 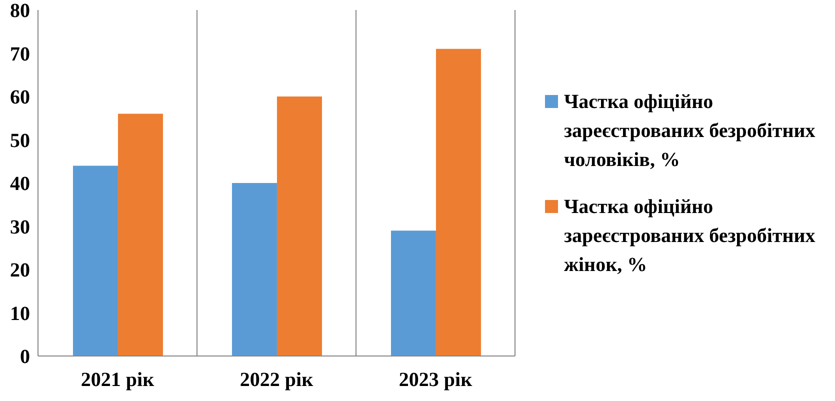 What do you see at coordinates (277, 380) in the screenshot?
I see `x-tick-label: 2022 рік` at bounding box center [277, 380].